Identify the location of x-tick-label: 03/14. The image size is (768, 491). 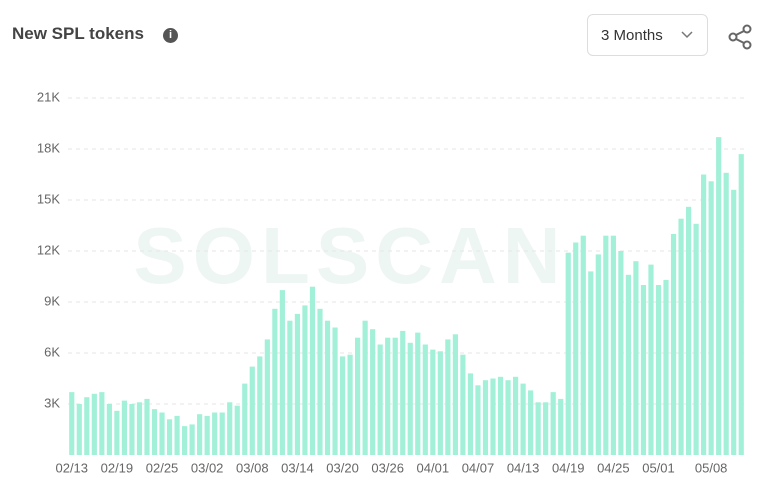
(297, 467).